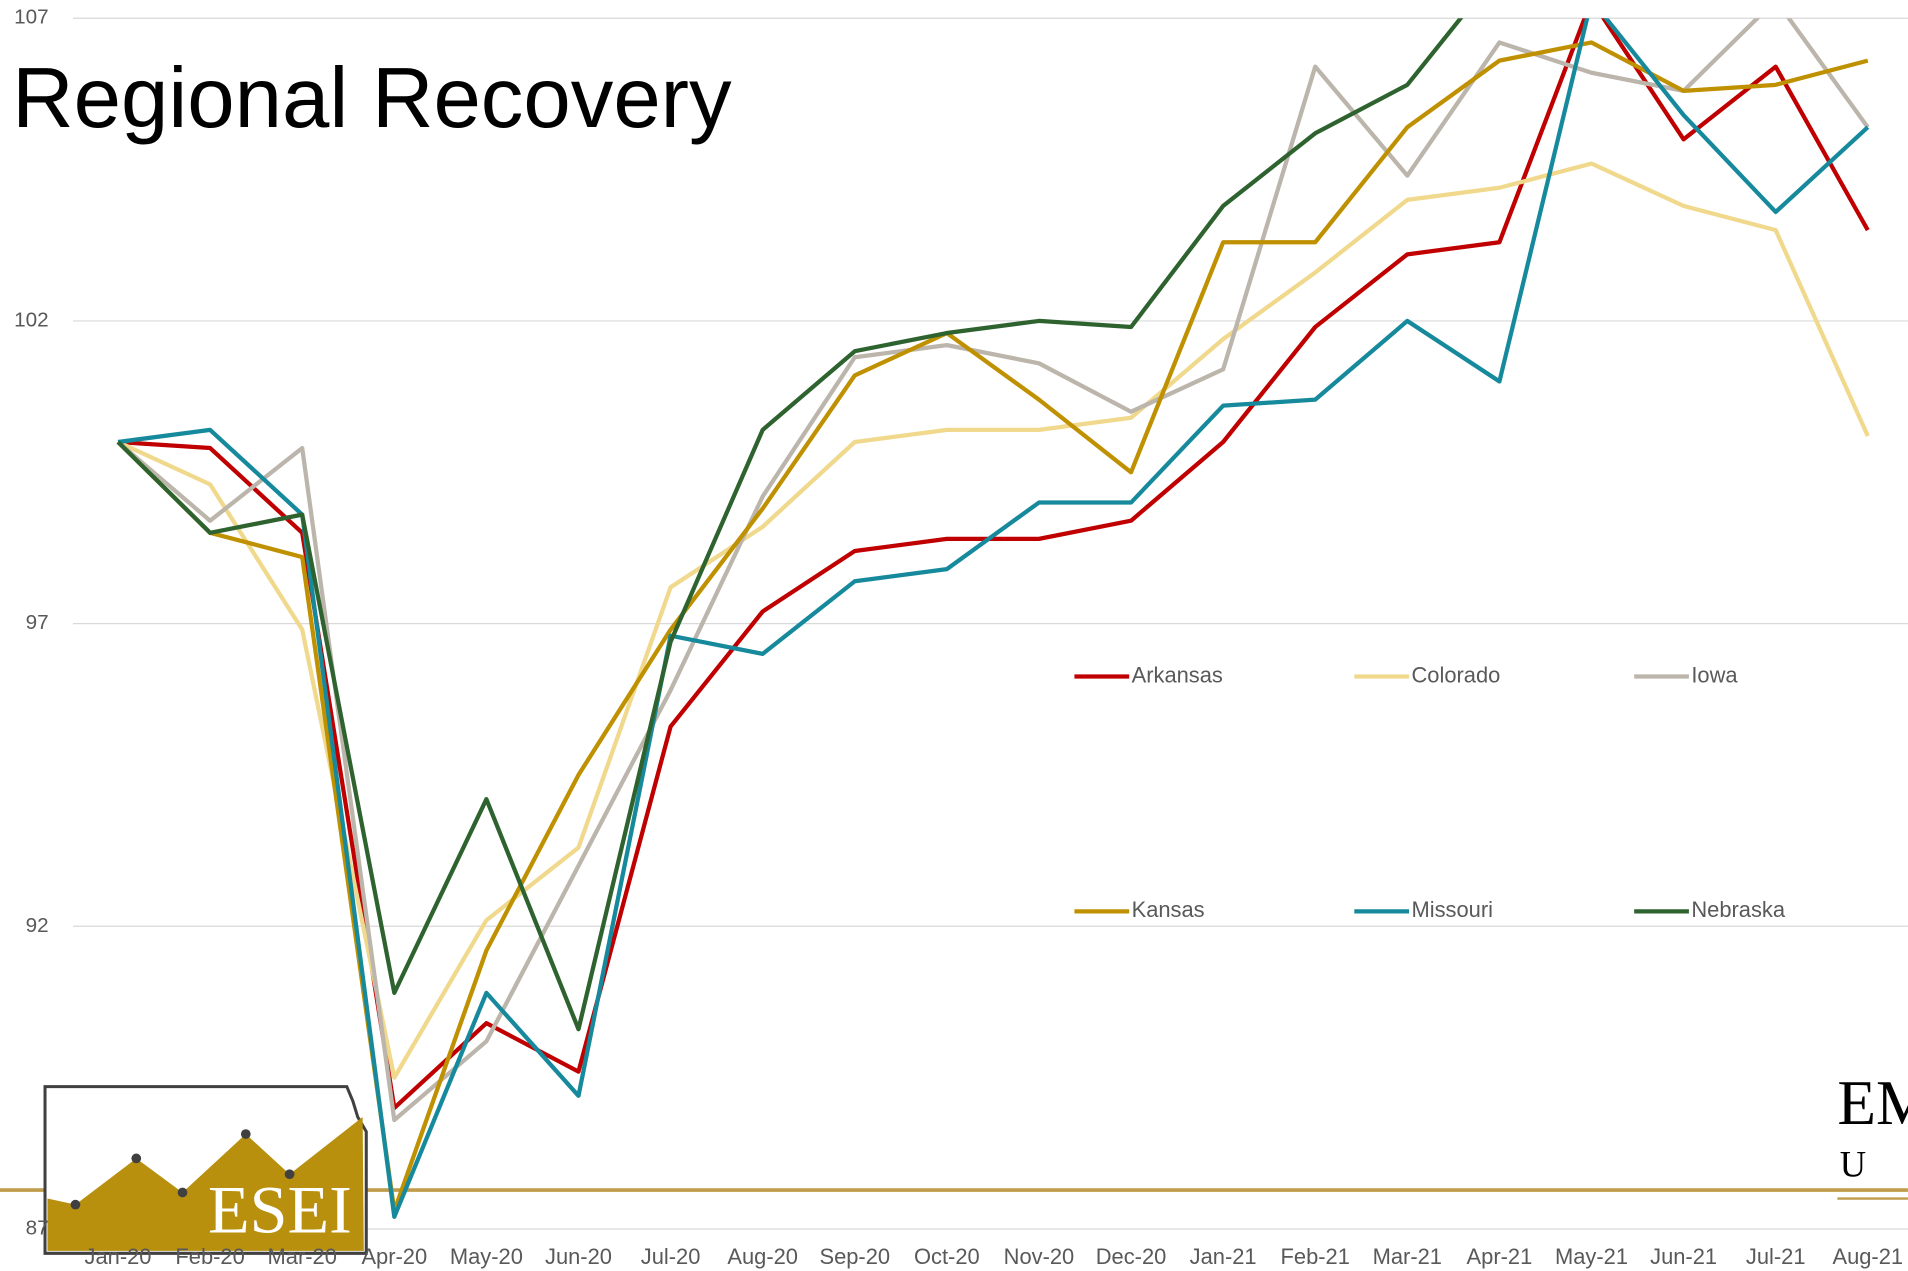  What do you see at coordinates (1867, 1256) in the screenshot?
I see `x-tick-label: Aug-21` at bounding box center [1867, 1256].